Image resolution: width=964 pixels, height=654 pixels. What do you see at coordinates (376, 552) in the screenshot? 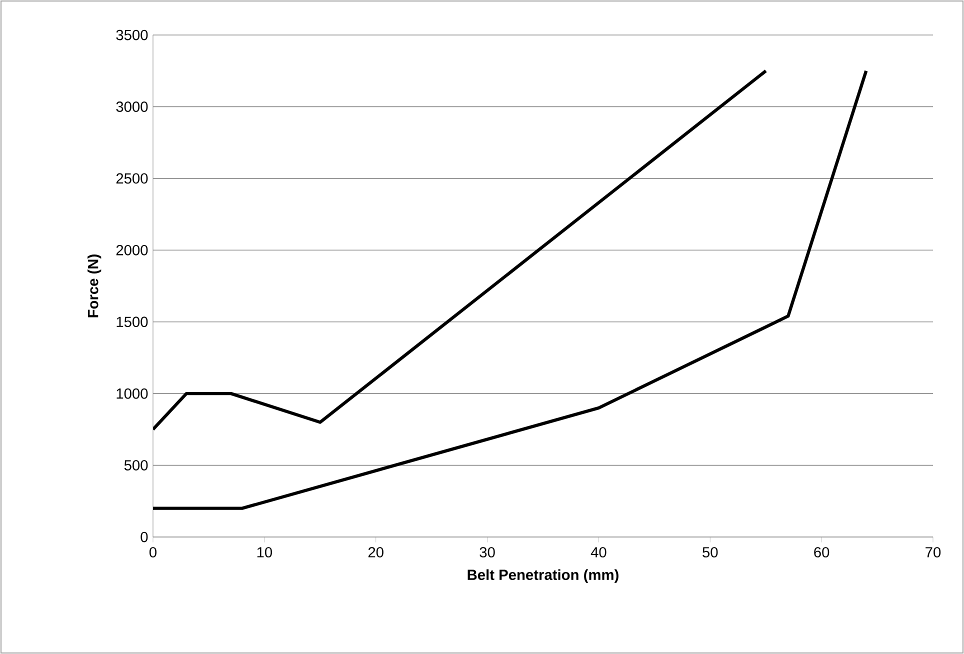
I see `x-tick-label: 20` at bounding box center [376, 552].